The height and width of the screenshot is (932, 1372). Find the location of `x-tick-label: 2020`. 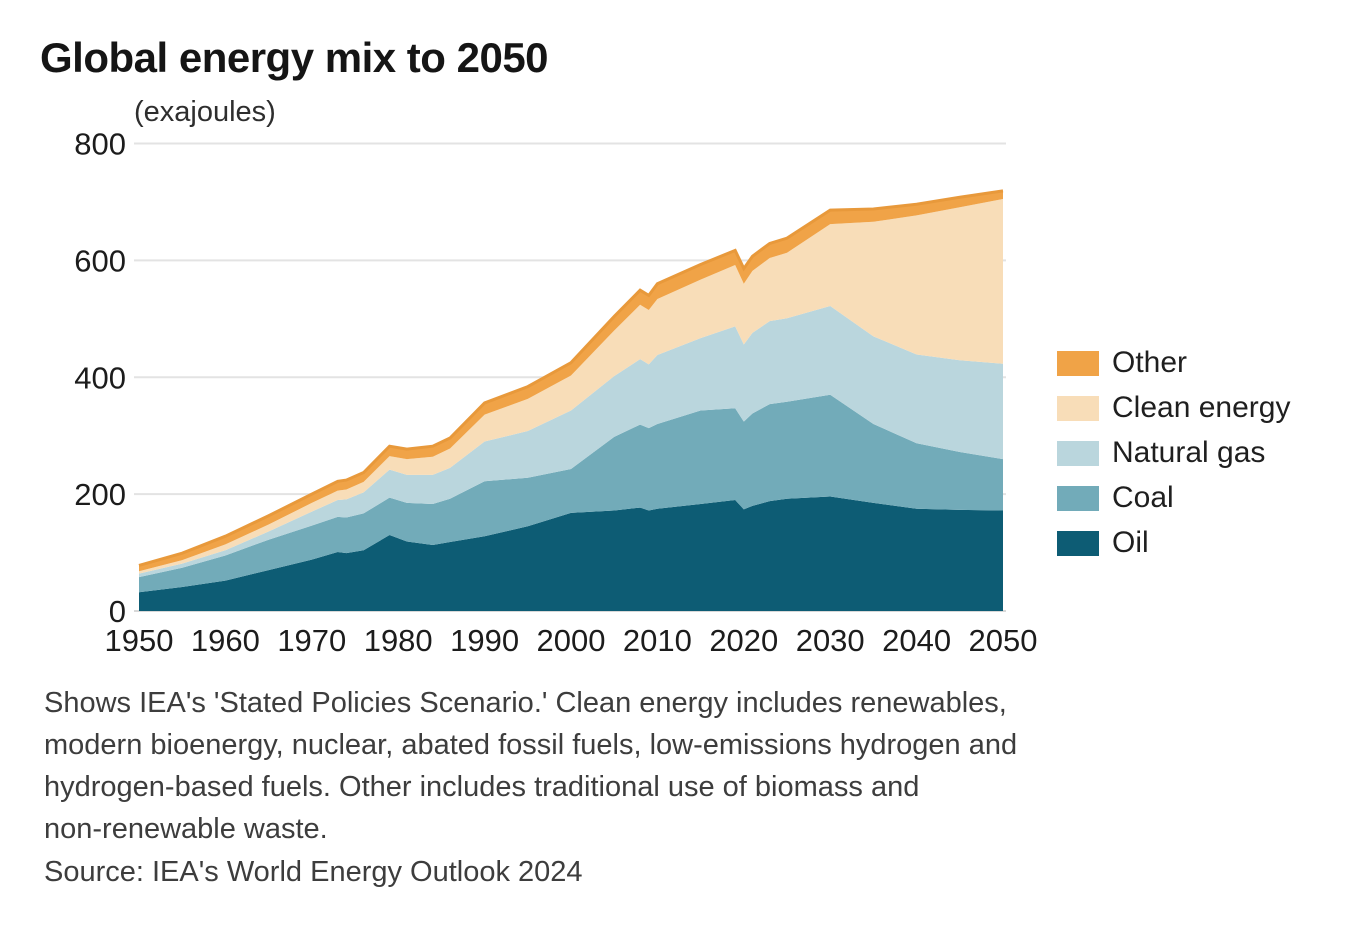

x-tick-label: 2020 is located at coordinates (743, 640).